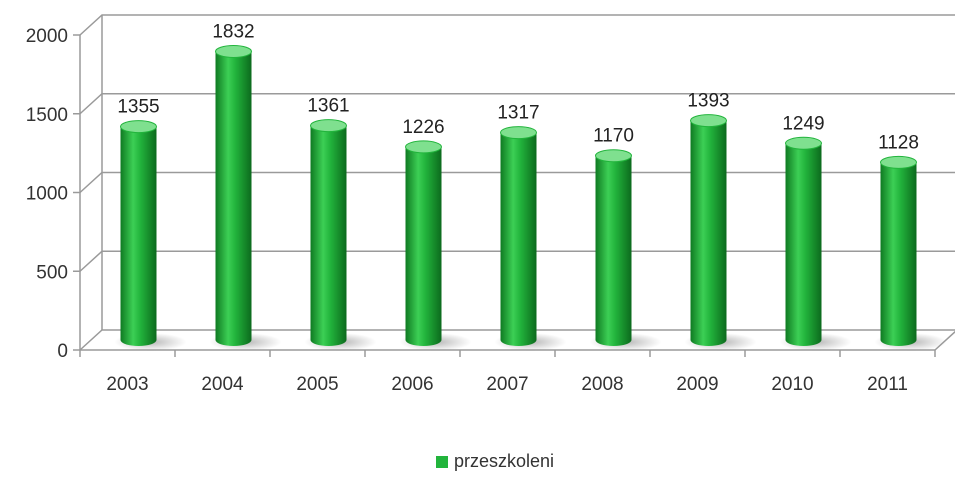 The image size is (955, 477). What do you see at coordinates (697, 384) in the screenshot?
I see `x-tick-label: 2009` at bounding box center [697, 384].